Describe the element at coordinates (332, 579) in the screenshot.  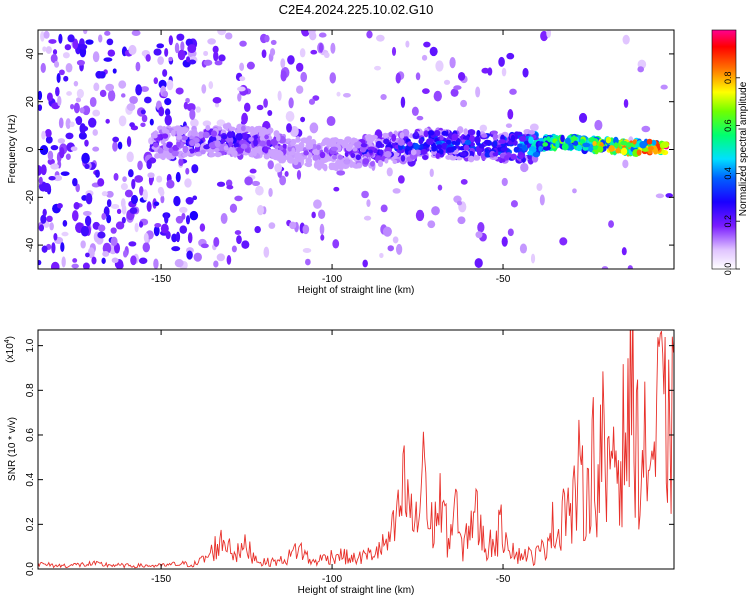
I see `snr-x-tick-label: -100` at that location.